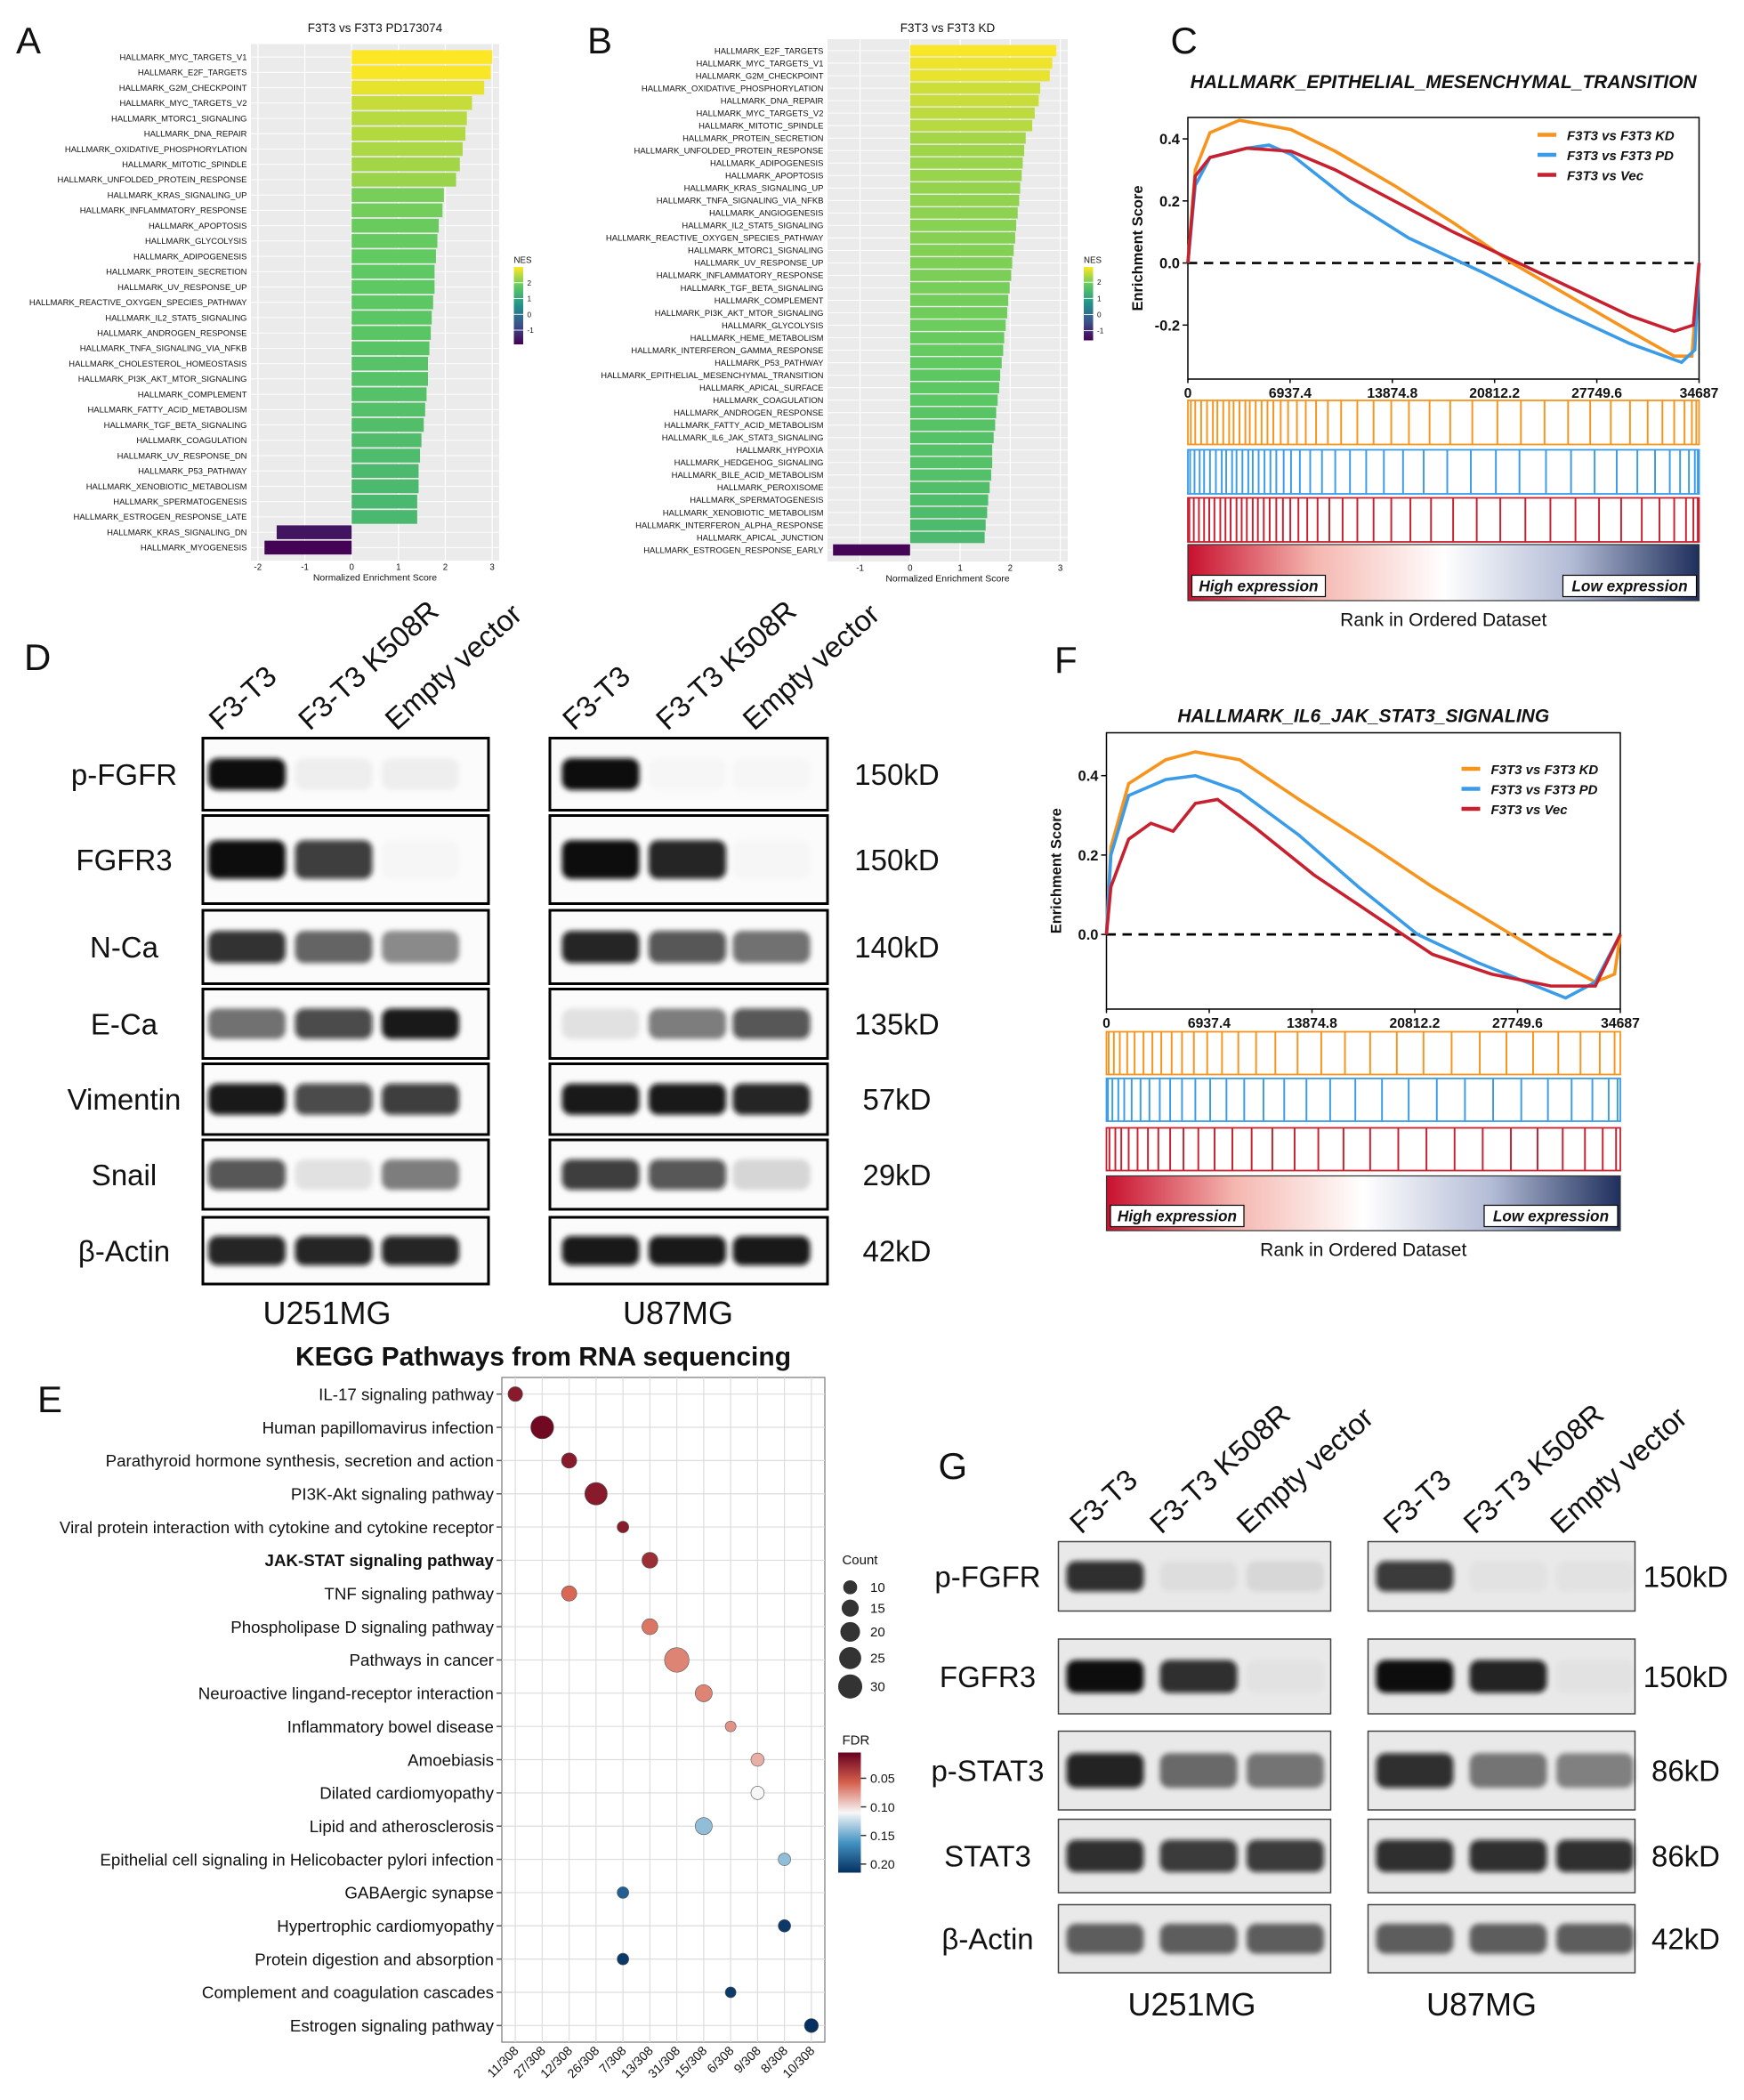 This screenshot has height=2100, width=1744. What do you see at coordinates (952, 1466) in the screenshot?
I see `panel-label: G` at bounding box center [952, 1466].